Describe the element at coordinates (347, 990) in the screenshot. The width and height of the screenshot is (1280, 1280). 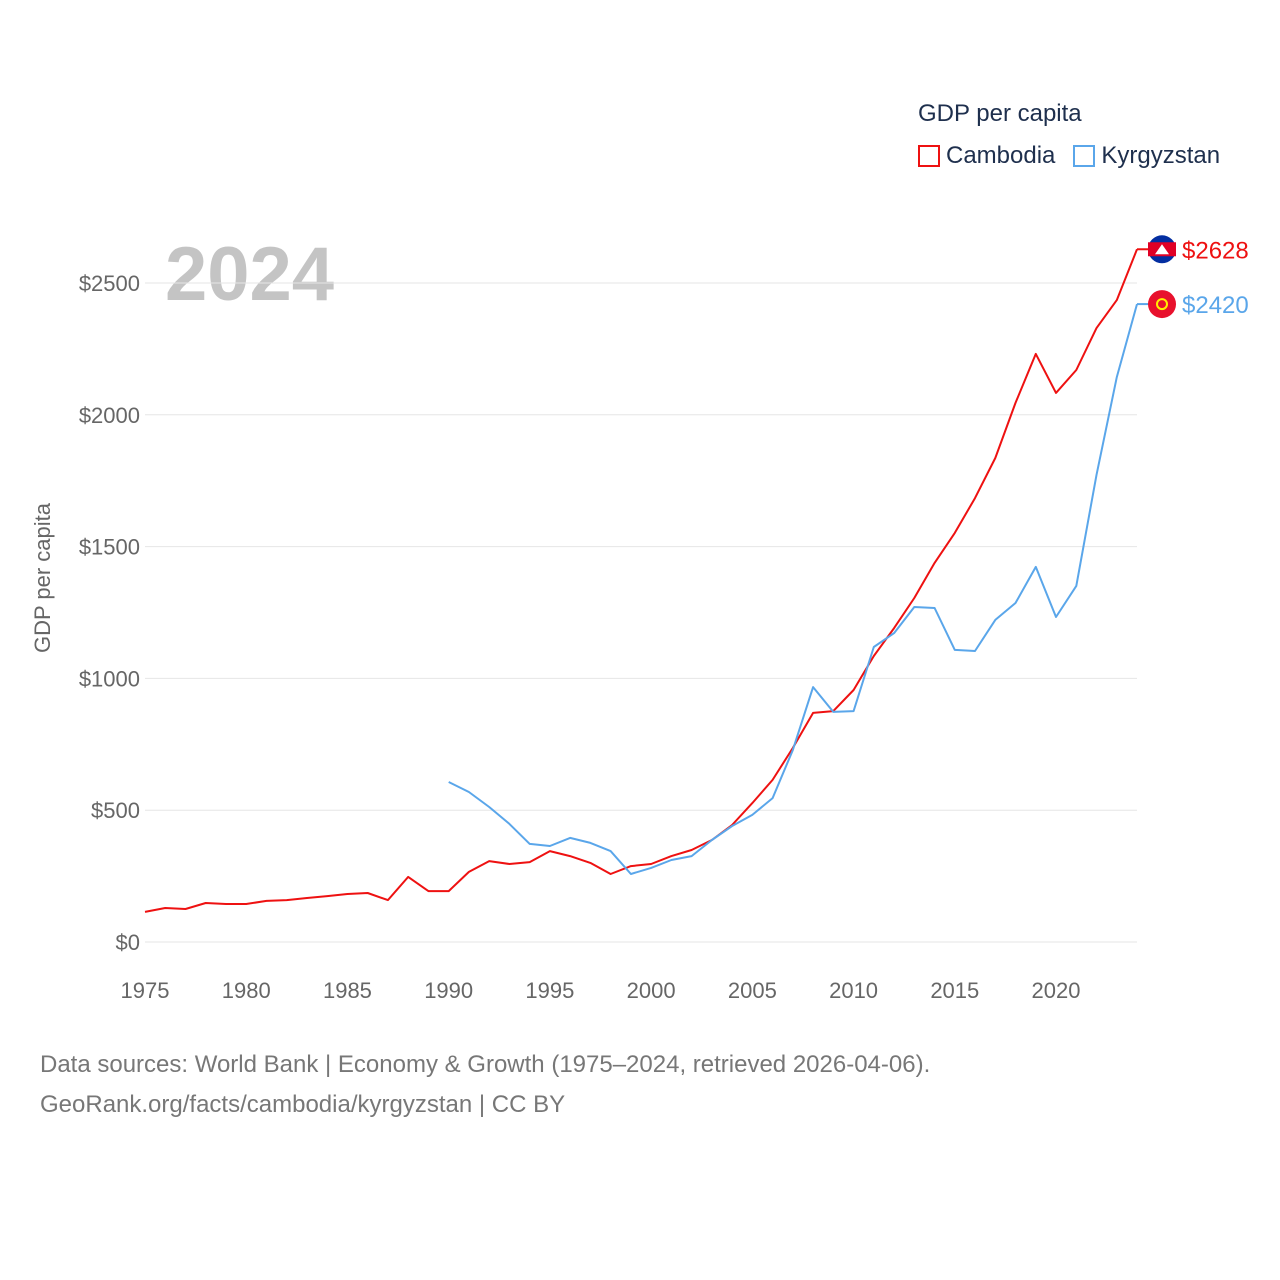
I see `x-tick-label: 1985` at that location.